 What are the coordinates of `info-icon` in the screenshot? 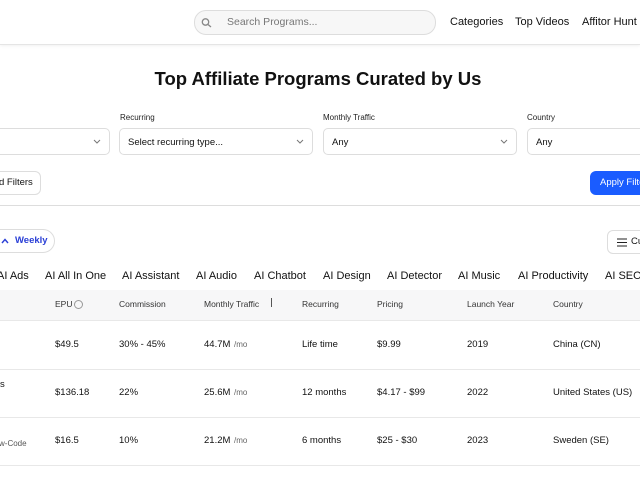 It's located at (78, 304).